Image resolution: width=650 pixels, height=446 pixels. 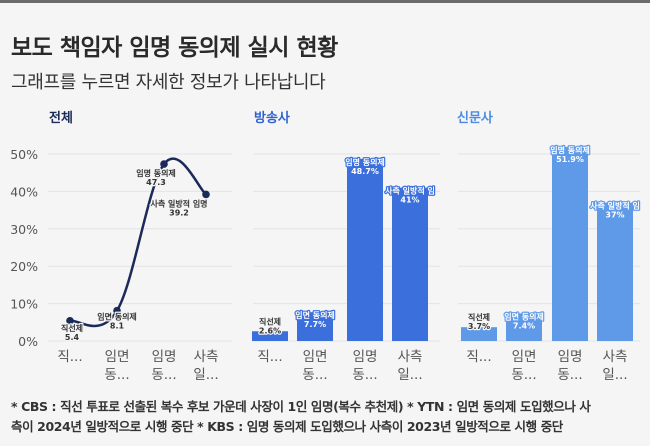 What do you see at coordinates (156, 182) in the screenshot?
I see `data-label-text: 47.3` at bounding box center [156, 182].